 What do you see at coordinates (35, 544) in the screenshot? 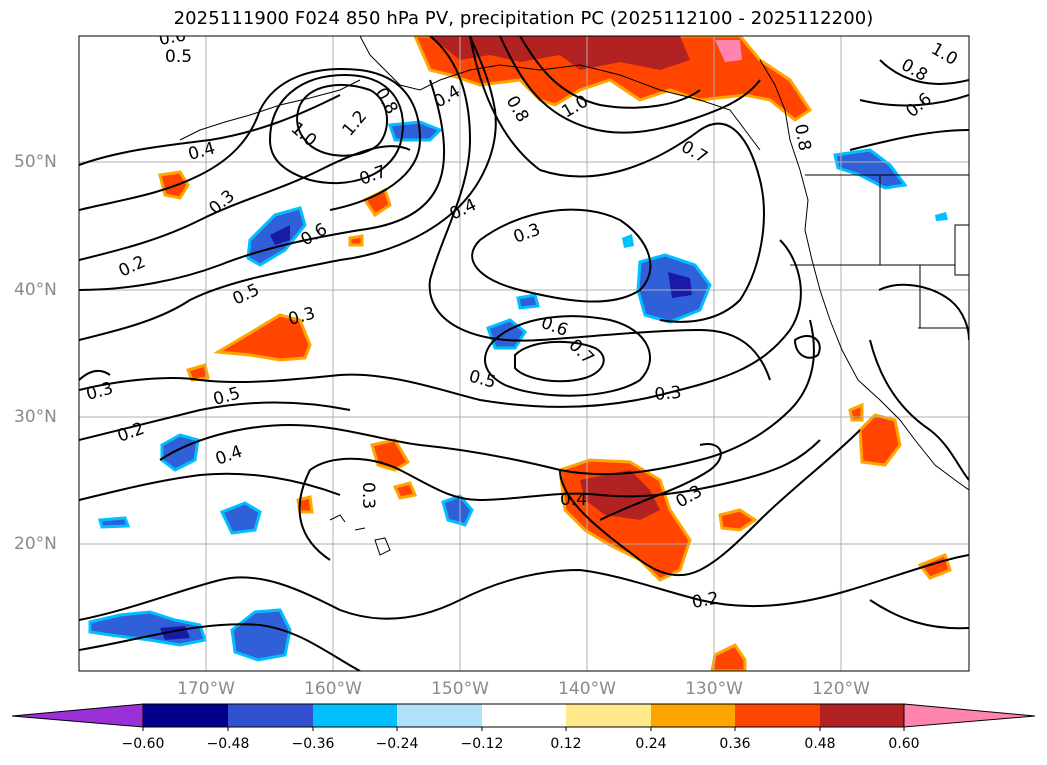
I see `lat-label: 20°N` at bounding box center [35, 544].